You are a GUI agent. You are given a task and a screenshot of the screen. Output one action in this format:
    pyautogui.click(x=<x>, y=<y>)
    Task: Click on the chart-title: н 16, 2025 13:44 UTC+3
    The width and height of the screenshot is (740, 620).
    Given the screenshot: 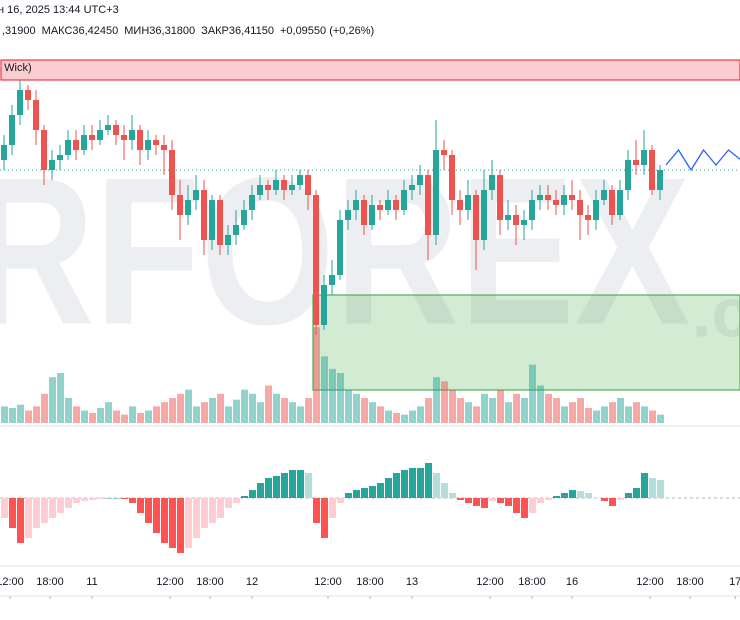 What is the action you would take?
    pyautogui.click(x=59, y=10)
    